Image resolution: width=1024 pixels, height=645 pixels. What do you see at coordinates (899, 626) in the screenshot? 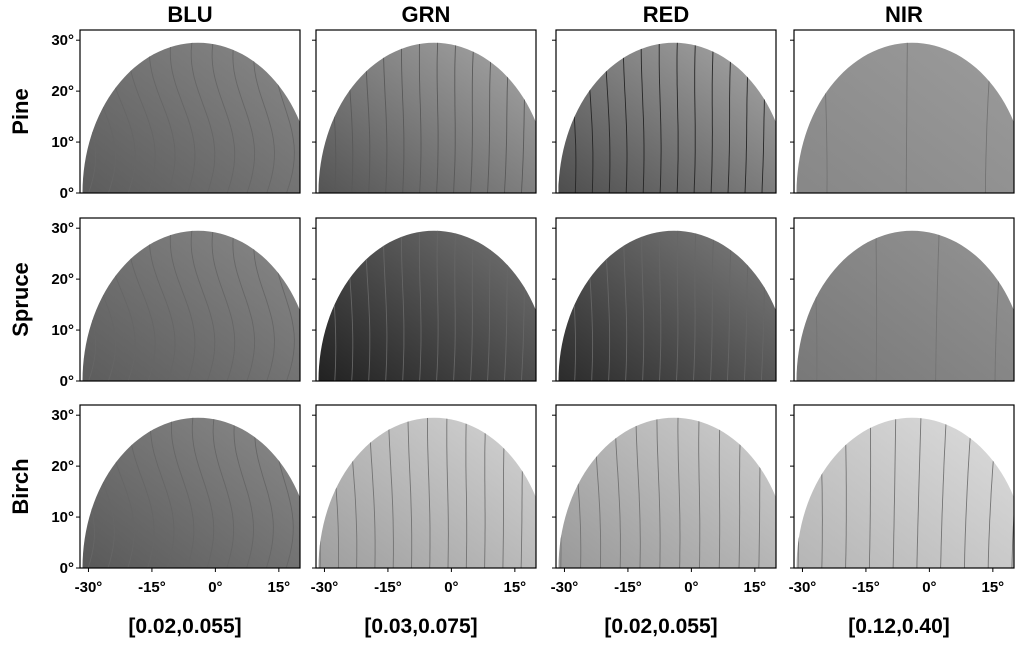
I see `value-range-label: [0.12,0.40]` at bounding box center [899, 626].